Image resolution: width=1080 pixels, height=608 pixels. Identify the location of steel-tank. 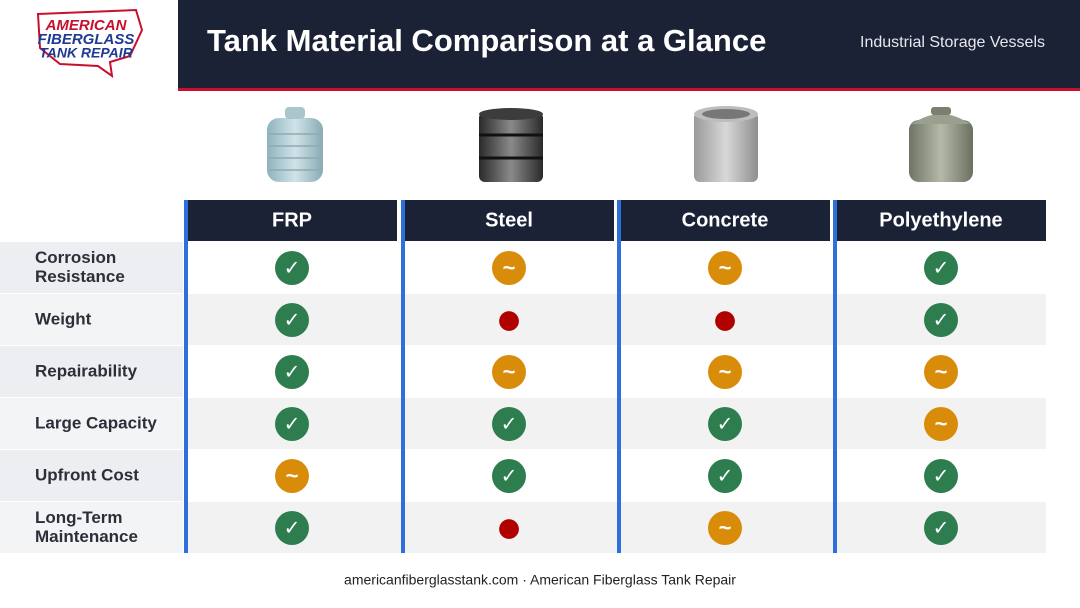
(511, 145).